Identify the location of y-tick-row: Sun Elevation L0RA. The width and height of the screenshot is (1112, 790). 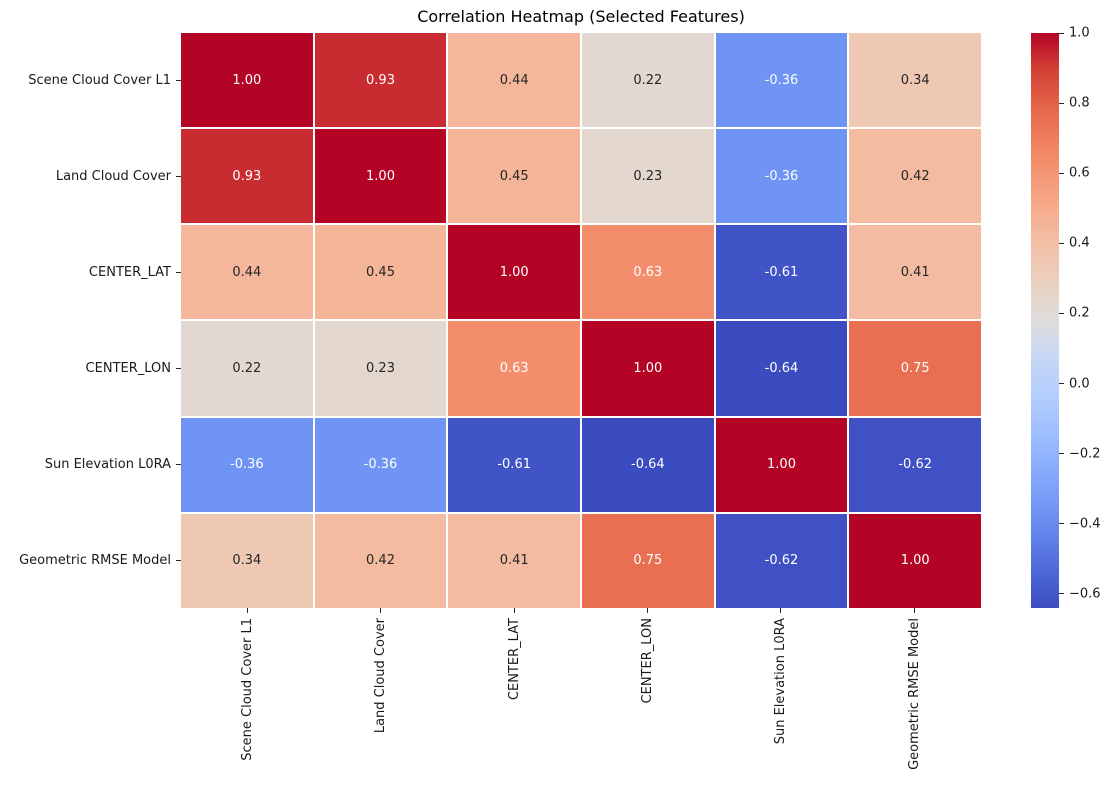
(90, 464).